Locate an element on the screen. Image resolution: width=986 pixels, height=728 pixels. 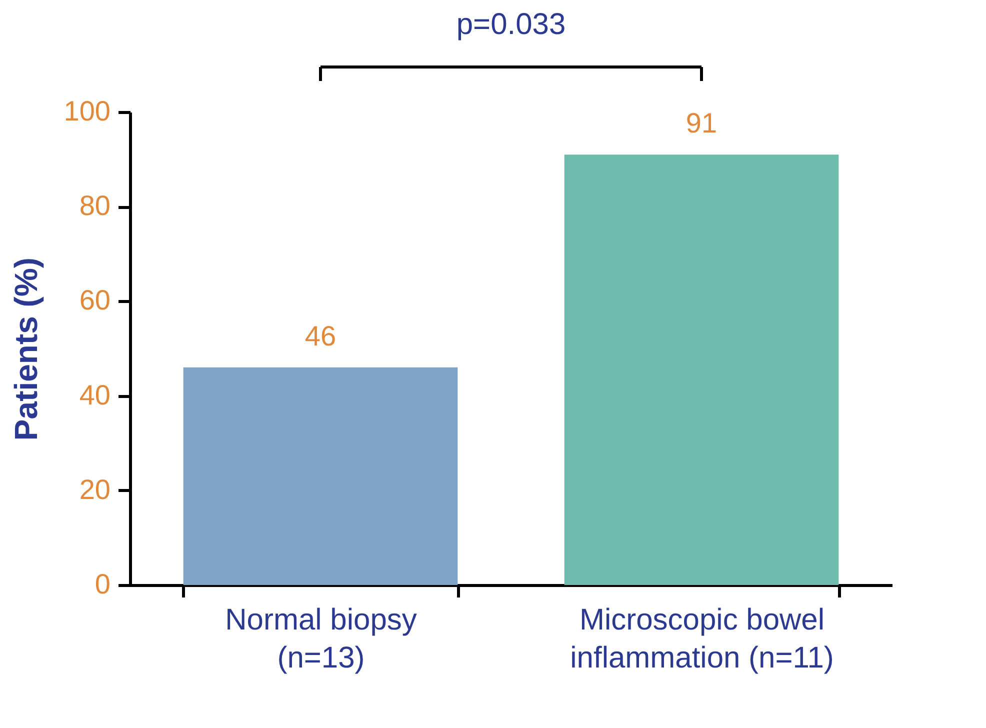
y-tick-label: 40 is located at coordinates (94, 394).